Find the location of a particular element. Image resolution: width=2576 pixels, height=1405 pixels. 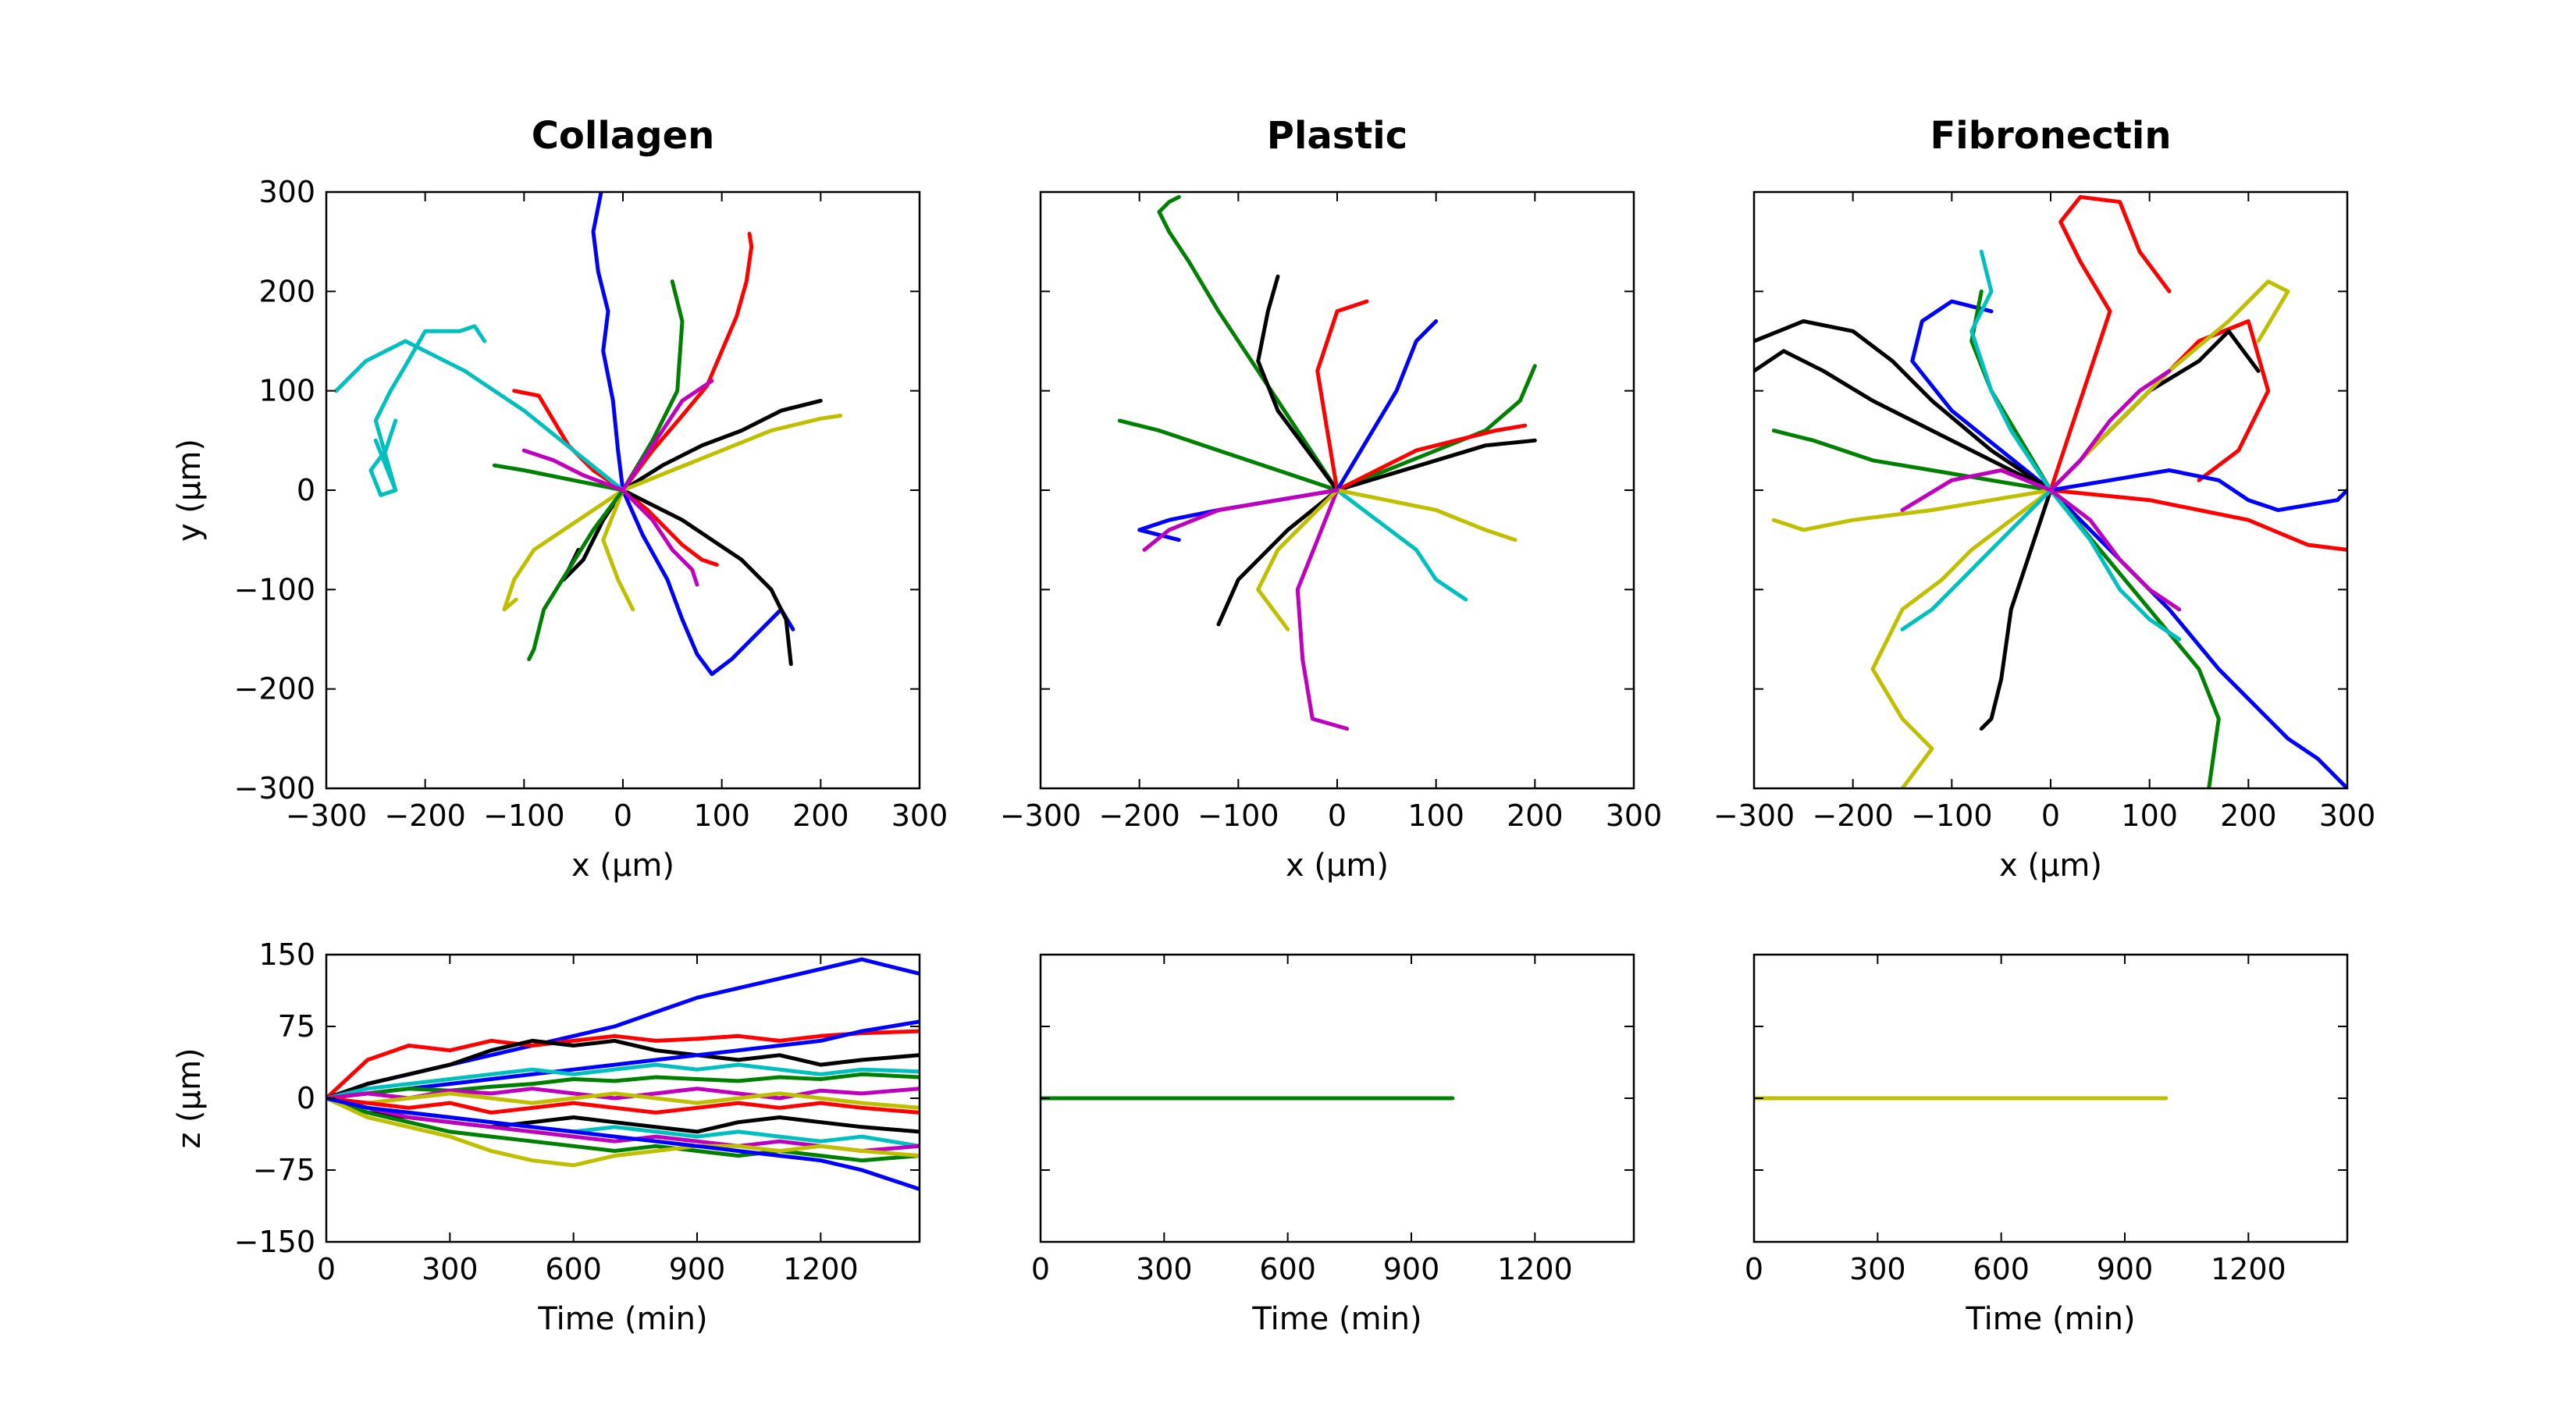

y-tick-label: 300 is located at coordinates (286, 192).